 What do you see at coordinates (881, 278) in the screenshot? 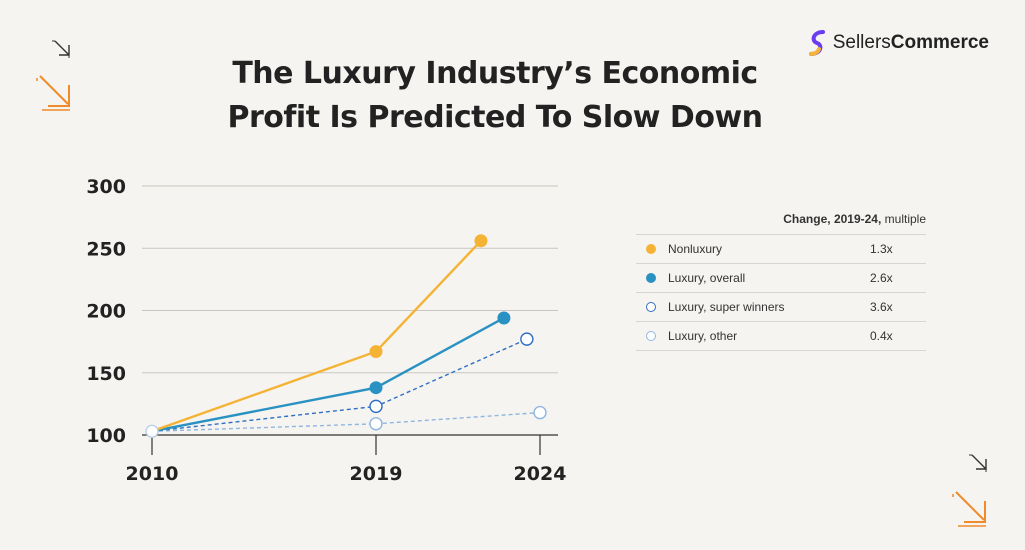
I see `row-value: 2.6x` at bounding box center [881, 278].